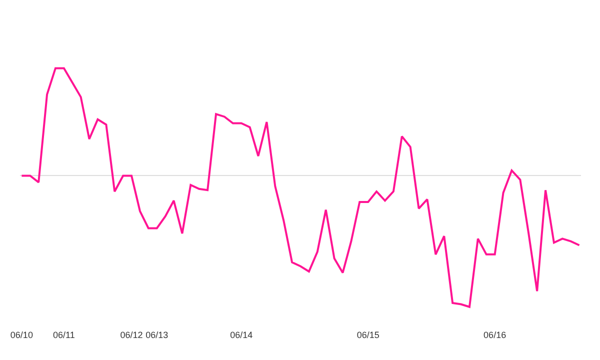  Describe the element at coordinates (495, 335) in the screenshot. I see `x-tick-label: 06/16` at that location.